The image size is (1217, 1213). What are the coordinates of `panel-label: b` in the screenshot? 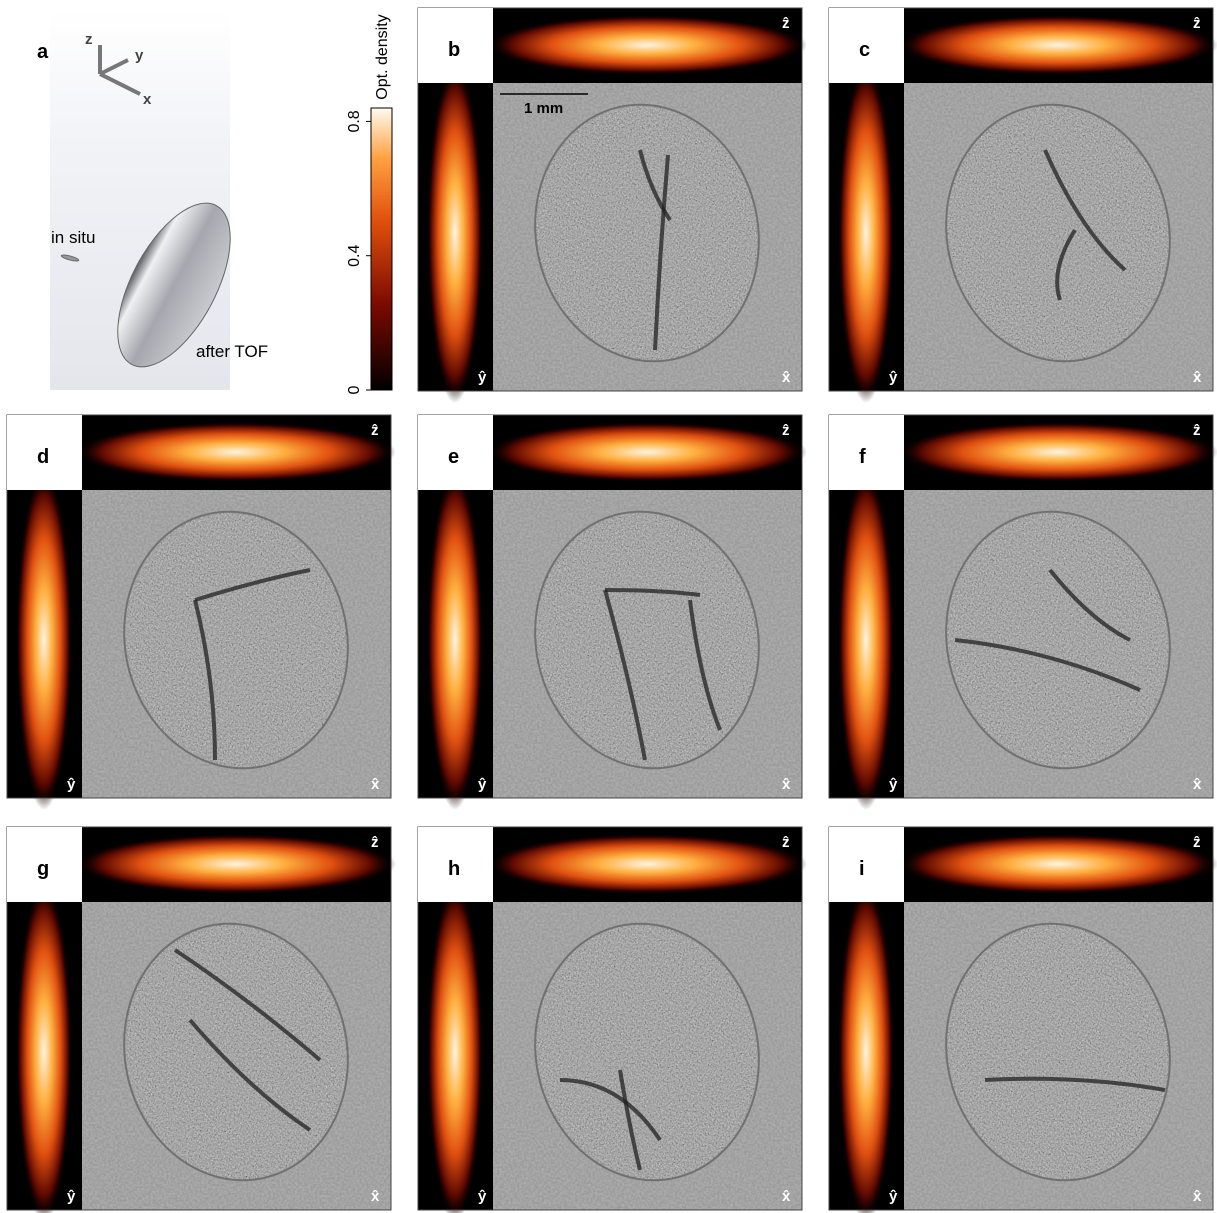 It's located at (454, 50).